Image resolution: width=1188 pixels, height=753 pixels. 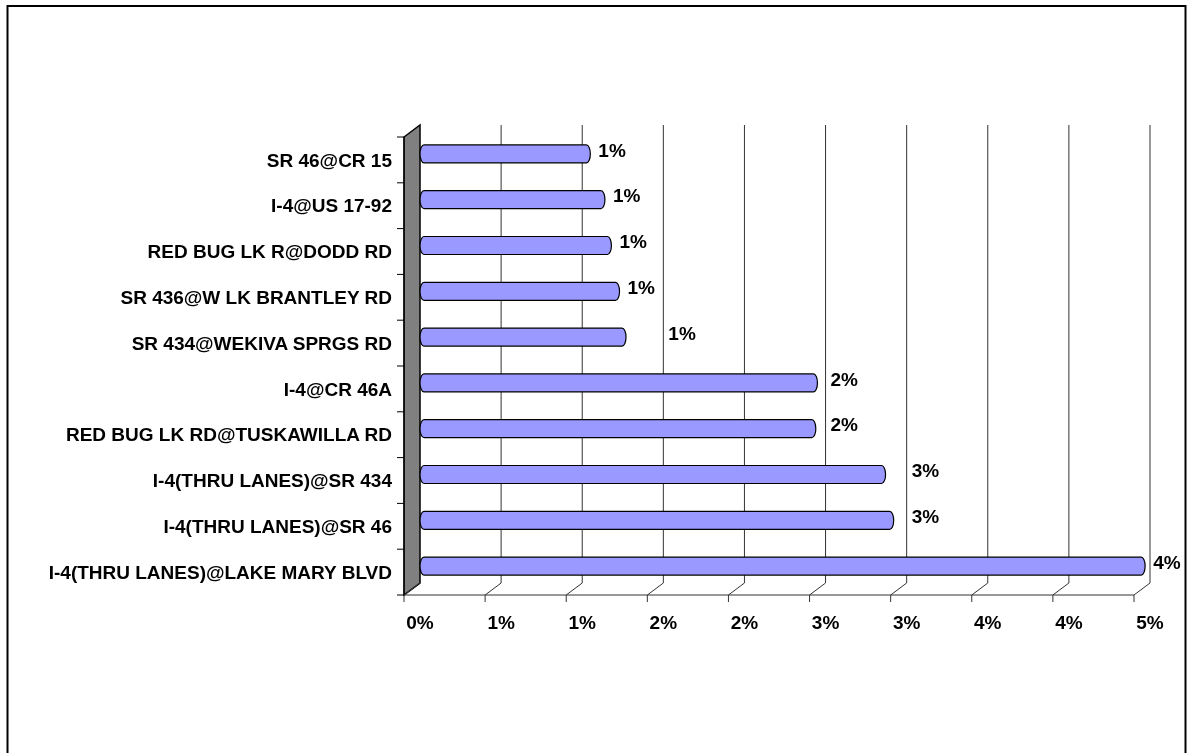 What do you see at coordinates (261, 343) in the screenshot?
I see `y-tick-label: SR 434@WEKIVA SPRGS RD` at bounding box center [261, 343].